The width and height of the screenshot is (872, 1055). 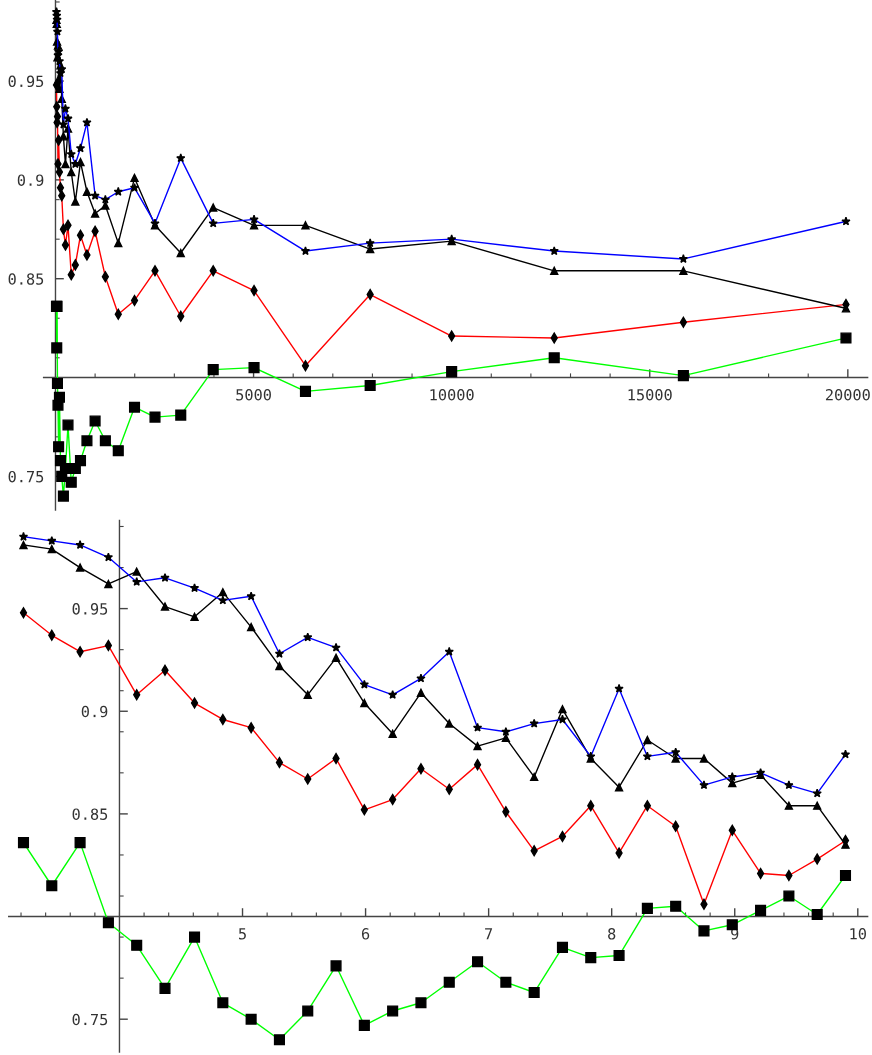 What do you see at coordinates (452, 395) in the screenshot?
I see `x-tick-label: 10000` at bounding box center [452, 395].